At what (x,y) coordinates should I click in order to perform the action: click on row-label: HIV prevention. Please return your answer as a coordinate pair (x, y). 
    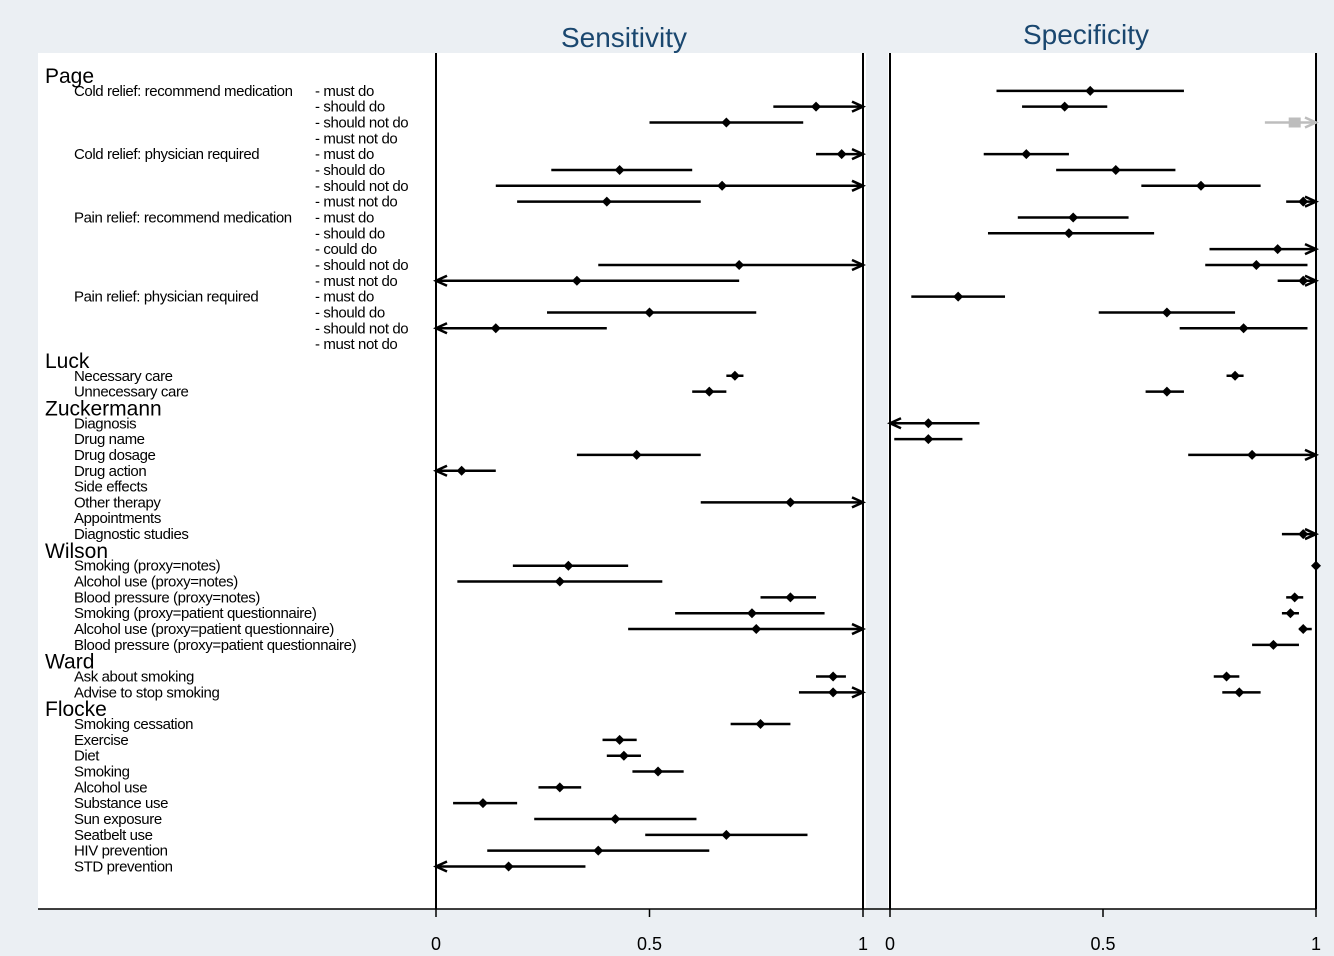
    Looking at the image, I should click on (121, 851).